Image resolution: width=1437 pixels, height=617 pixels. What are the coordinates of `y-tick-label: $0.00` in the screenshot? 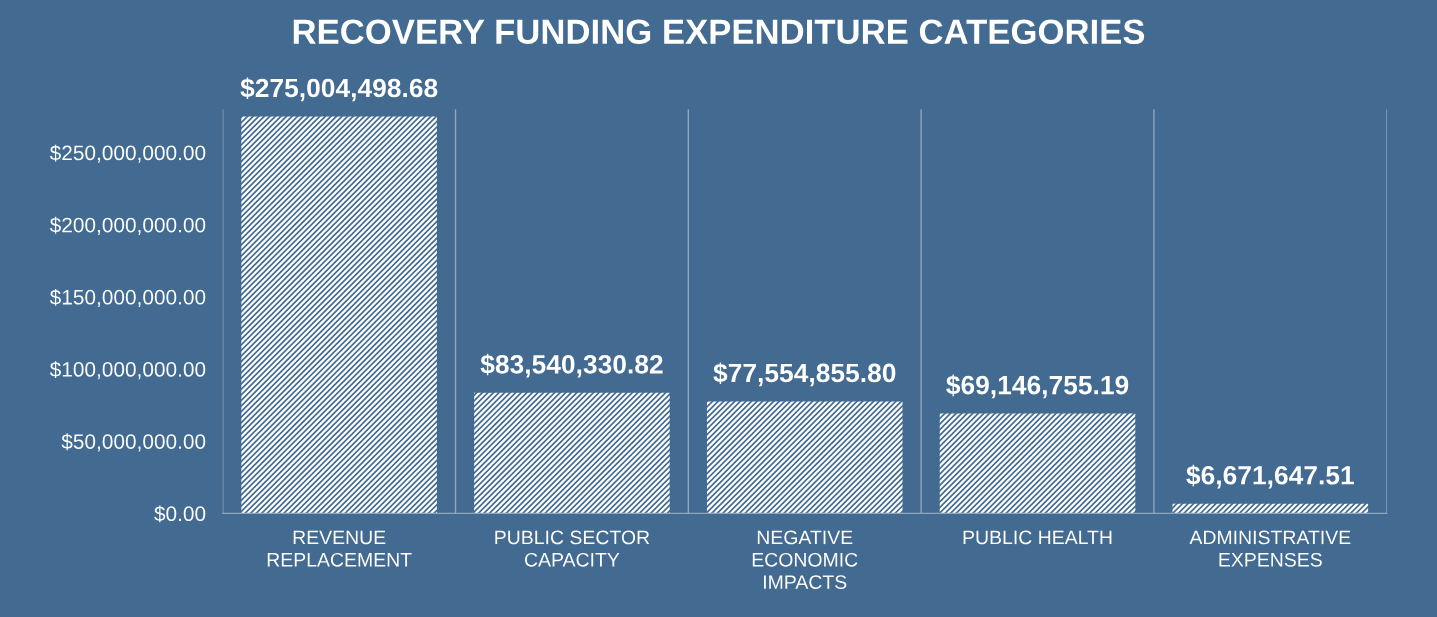 It's located at (180, 514).